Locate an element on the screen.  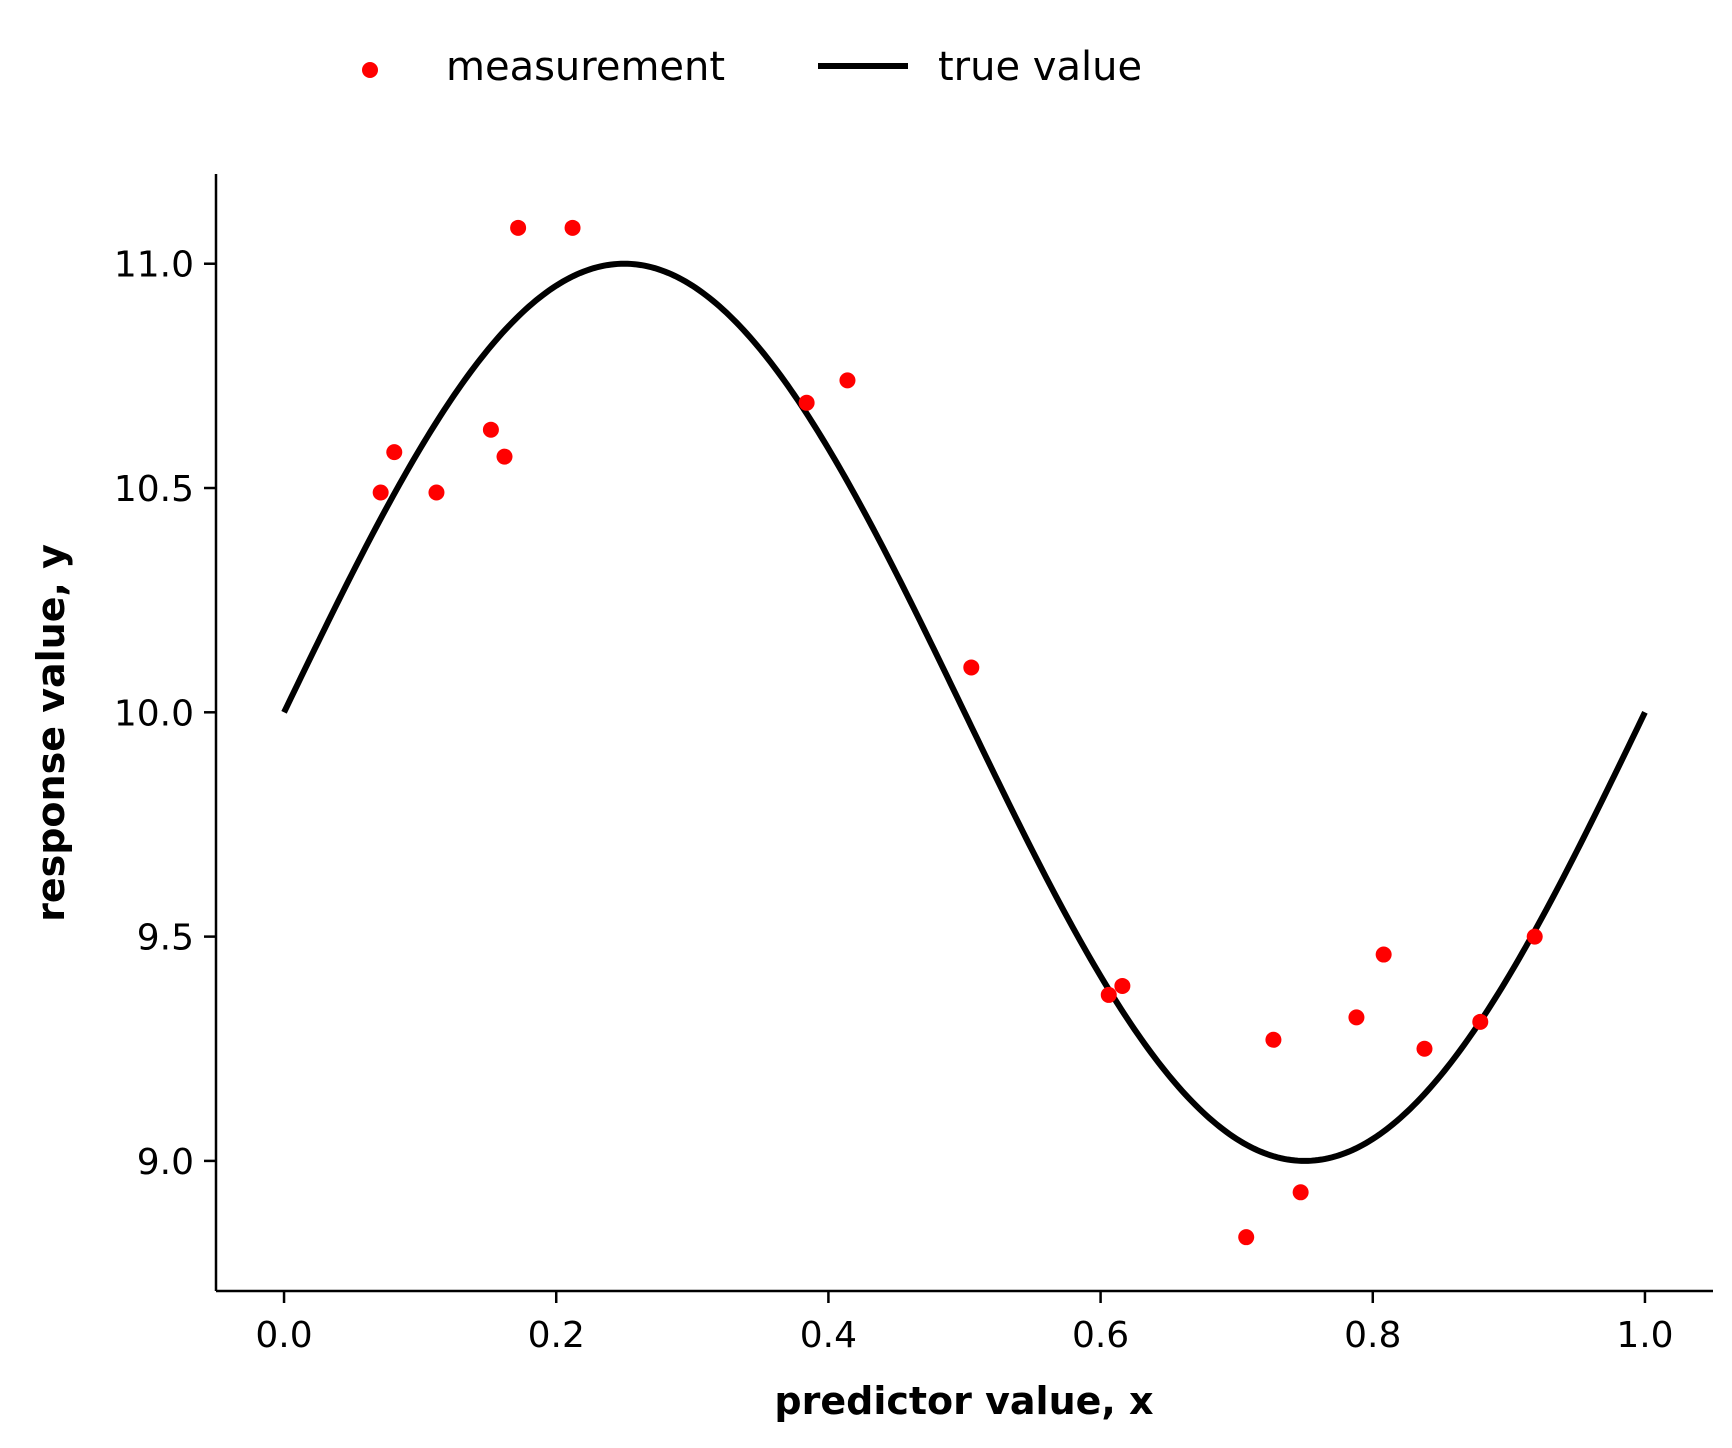
x-tick-label: 0.6 is located at coordinates (1100, 1335).